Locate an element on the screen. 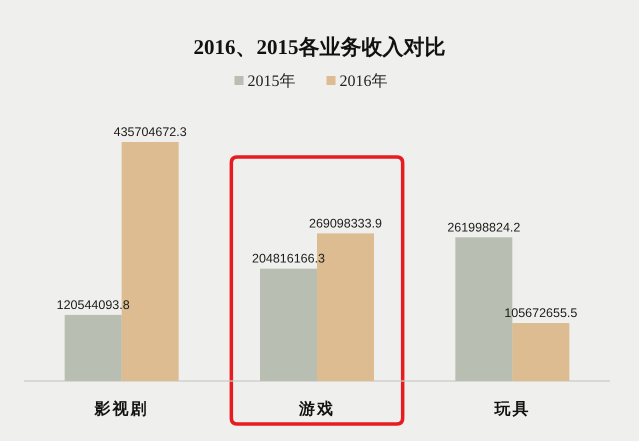  x-tick-label: 影视剧 is located at coordinates (121, 409).